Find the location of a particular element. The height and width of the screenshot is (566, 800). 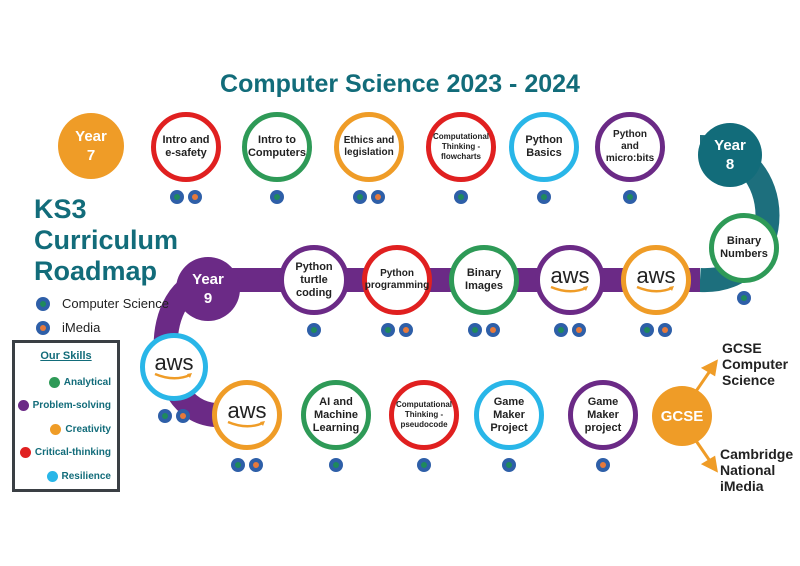

node-label-line: programming is located at coordinates (397, 285).